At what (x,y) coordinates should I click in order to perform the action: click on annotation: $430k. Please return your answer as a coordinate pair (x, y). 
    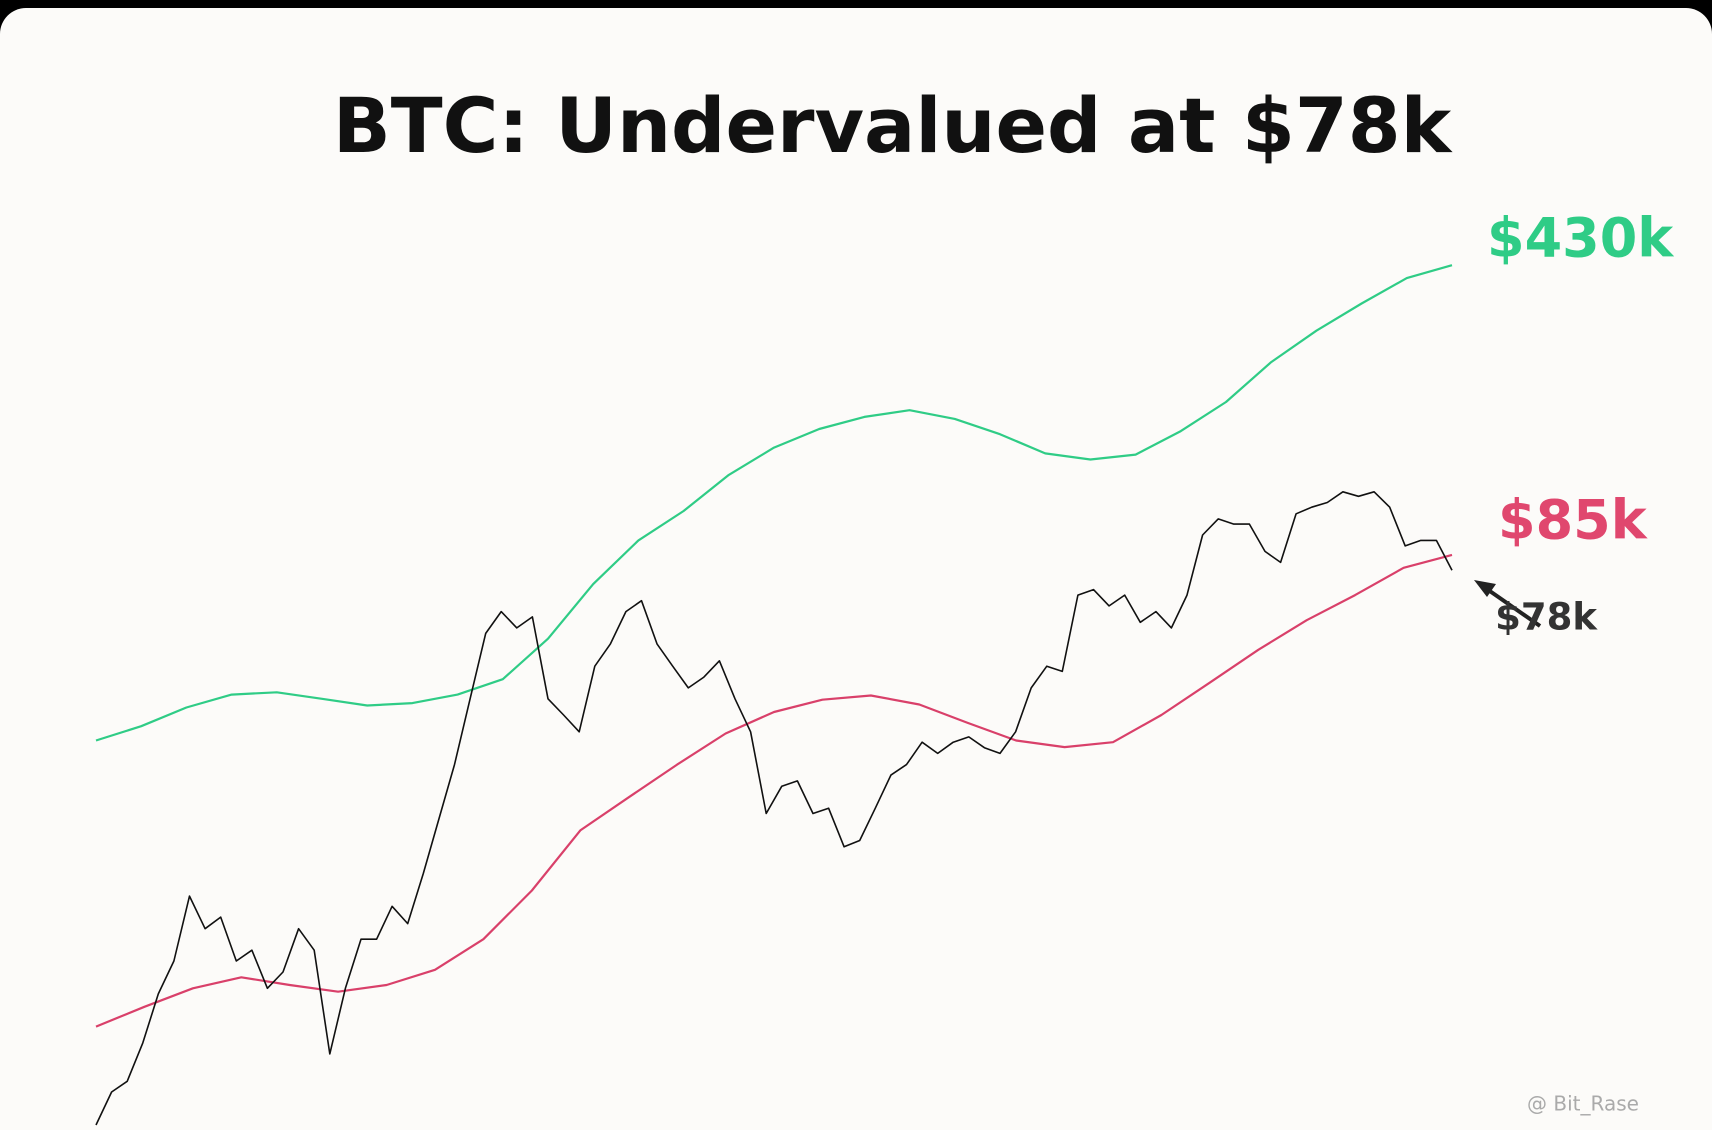
    Looking at the image, I should click on (1580, 238).